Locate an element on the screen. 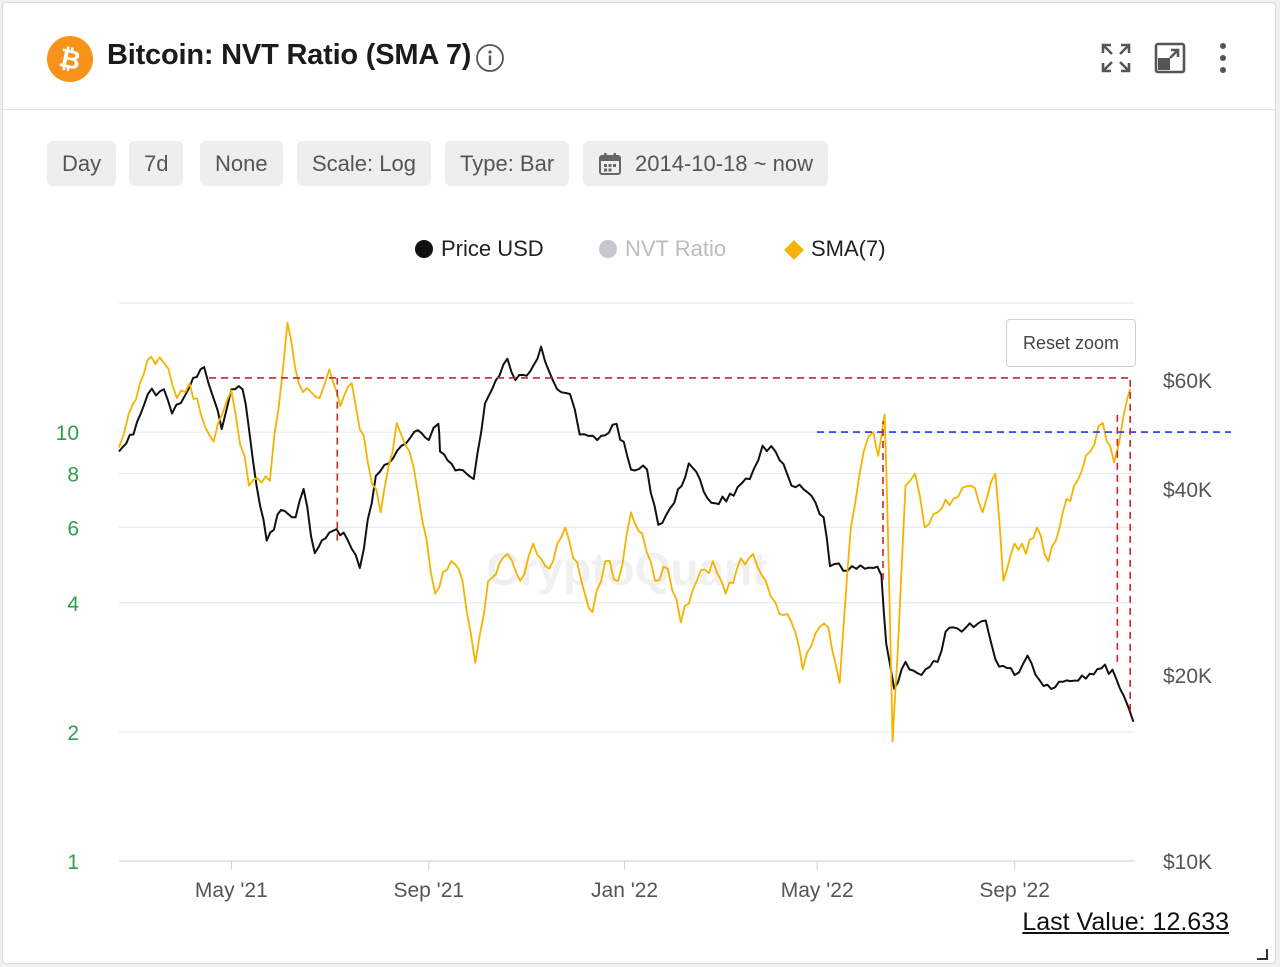 The width and height of the screenshot is (1280, 967). last-value-link: Last Value: 12.633 is located at coordinates (1125, 922).